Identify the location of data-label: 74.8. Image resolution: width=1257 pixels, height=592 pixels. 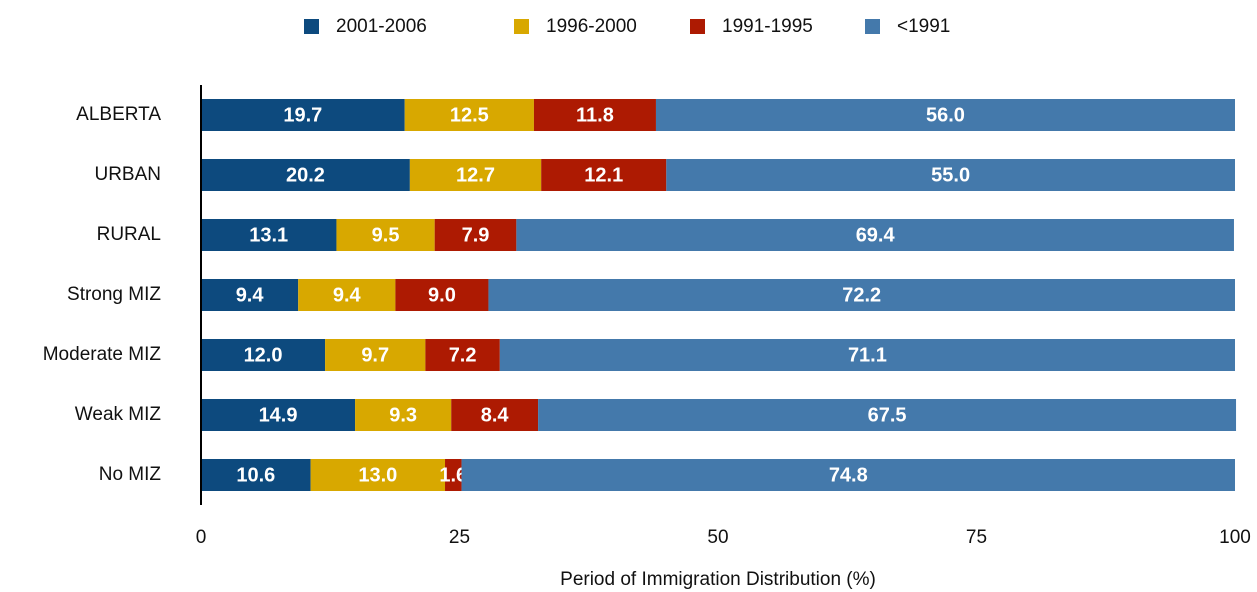
(848, 475).